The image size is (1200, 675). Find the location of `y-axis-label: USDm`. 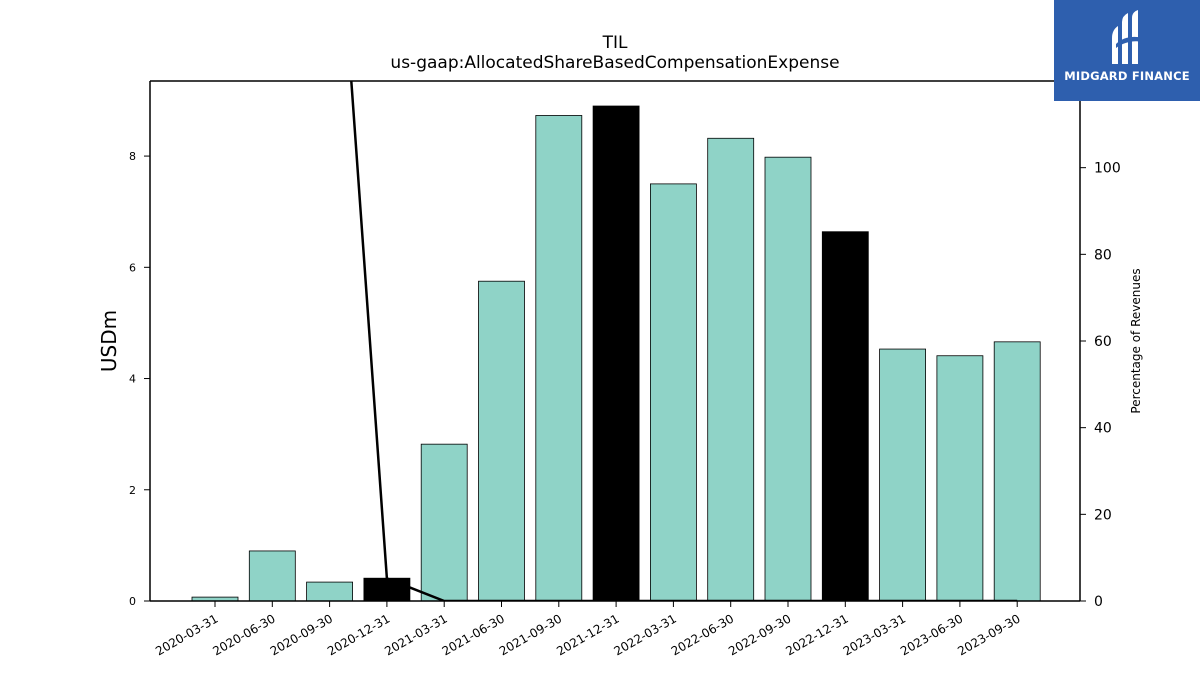

y-axis-label: USDm is located at coordinates (109, 341).